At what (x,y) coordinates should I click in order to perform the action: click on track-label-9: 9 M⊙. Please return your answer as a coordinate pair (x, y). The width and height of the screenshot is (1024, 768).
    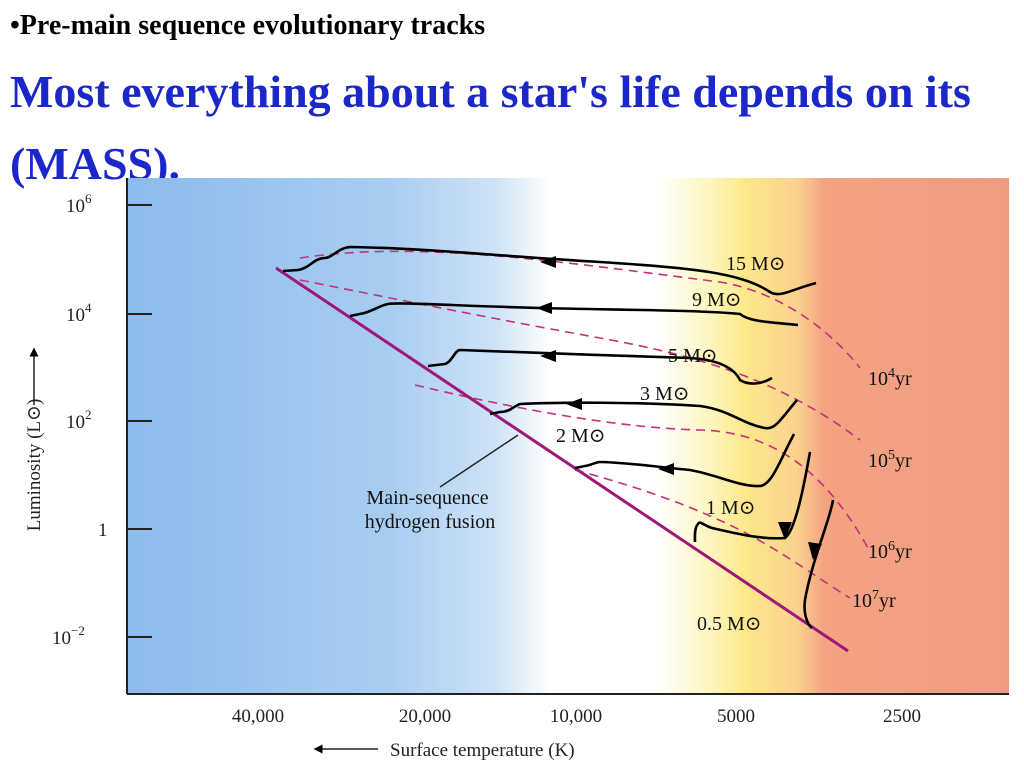
    Looking at the image, I should click on (717, 300).